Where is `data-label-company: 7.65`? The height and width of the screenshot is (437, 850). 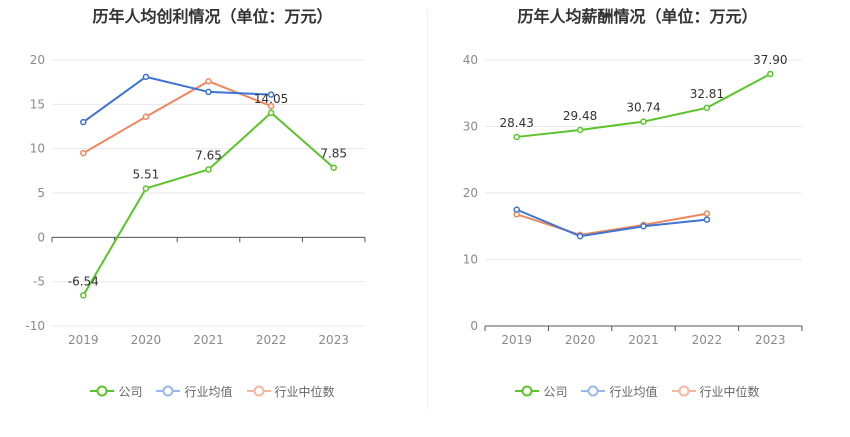
data-label-company: 7.65 is located at coordinates (208, 156).